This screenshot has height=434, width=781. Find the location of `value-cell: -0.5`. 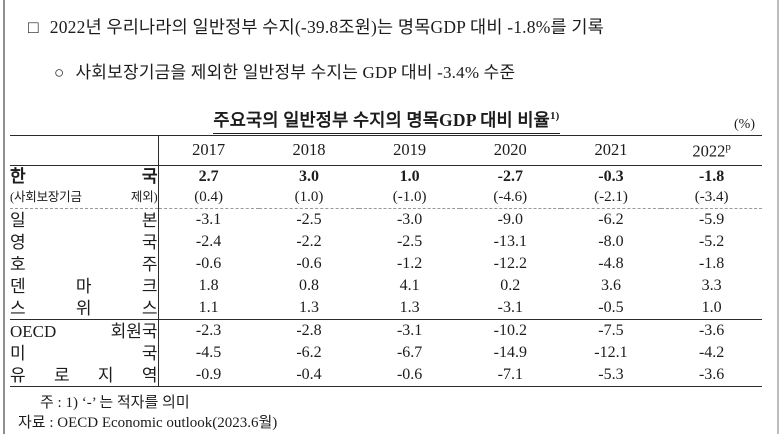

value-cell: -0.5 is located at coordinates (611, 307).